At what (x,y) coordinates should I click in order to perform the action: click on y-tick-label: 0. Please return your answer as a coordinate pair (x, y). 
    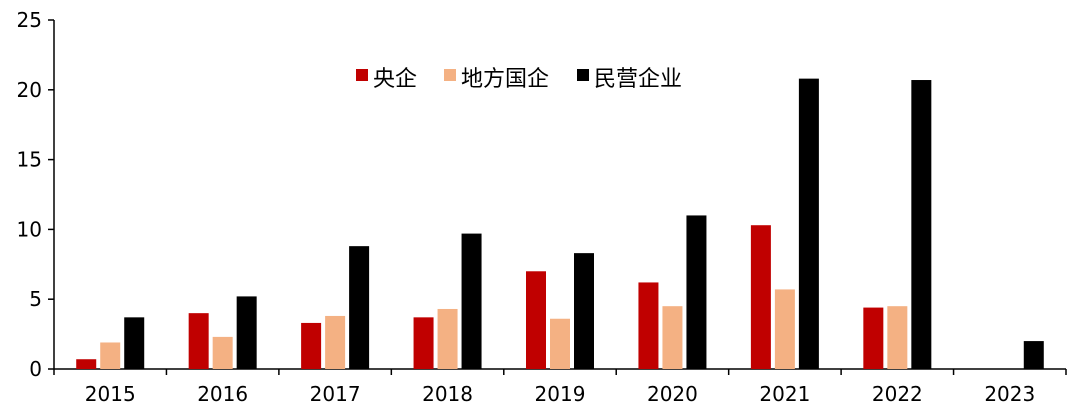
    Looking at the image, I should click on (35, 369).